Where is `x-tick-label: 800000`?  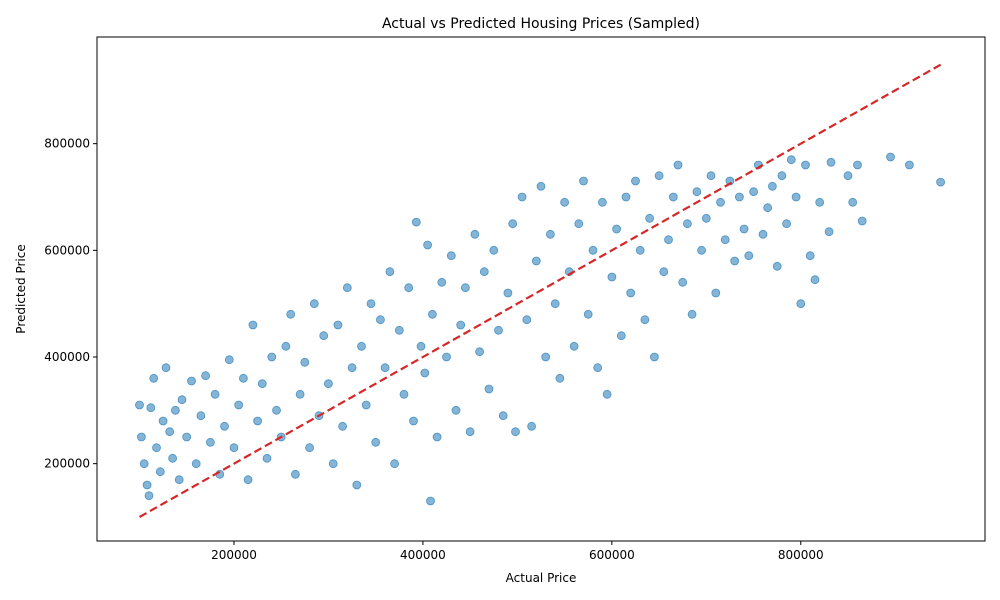
x-tick-label: 800000 is located at coordinates (801, 555).